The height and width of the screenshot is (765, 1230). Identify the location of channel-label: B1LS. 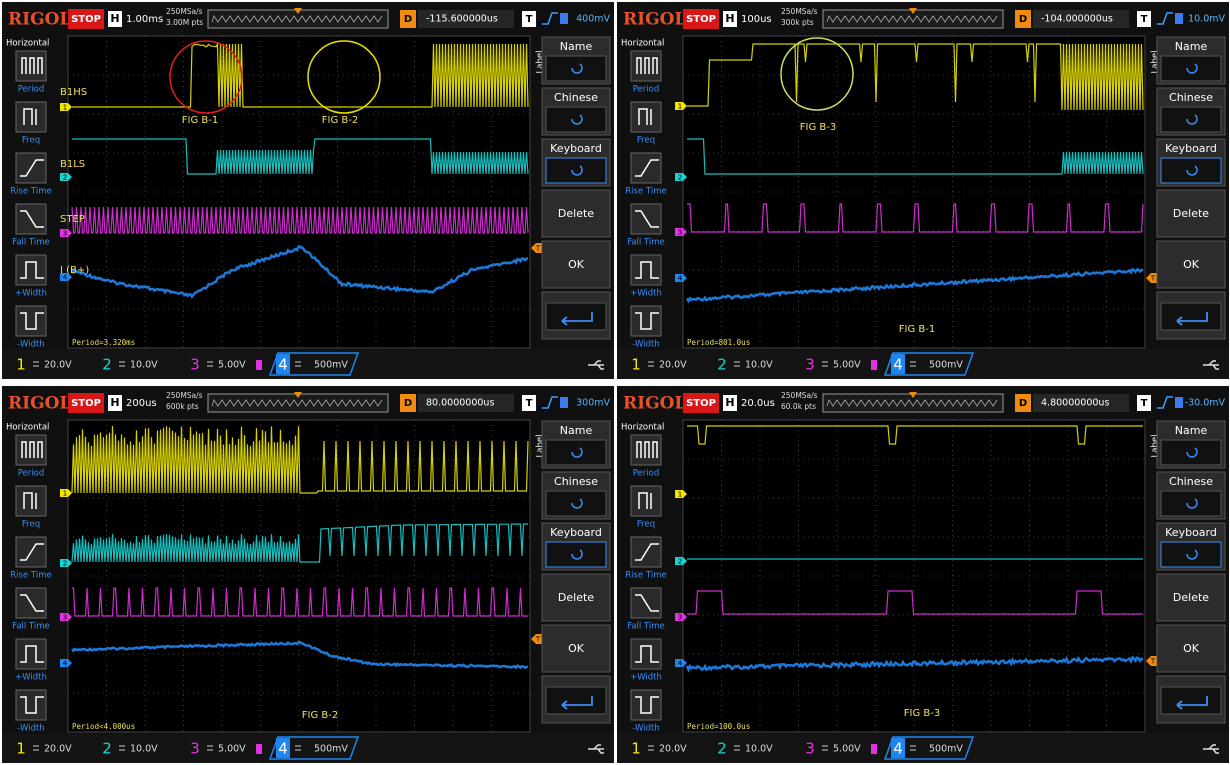
(72, 164).